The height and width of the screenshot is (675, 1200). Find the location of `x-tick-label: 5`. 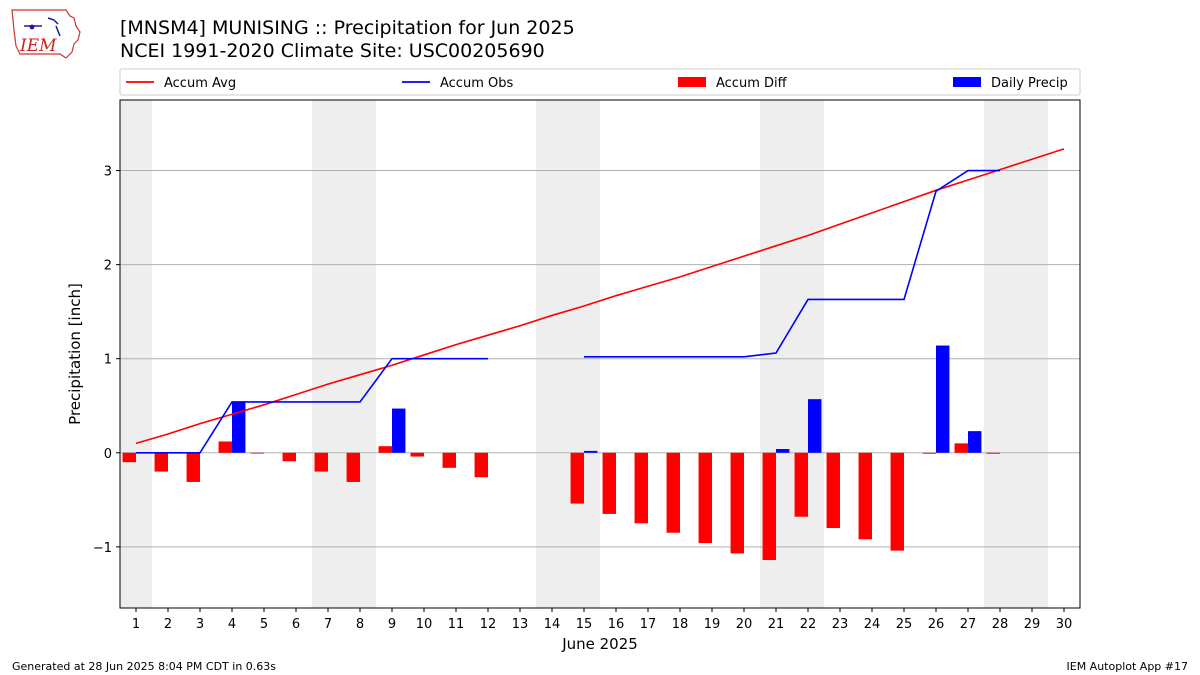

x-tick-label: 5 is located at coordinates (264, 624).